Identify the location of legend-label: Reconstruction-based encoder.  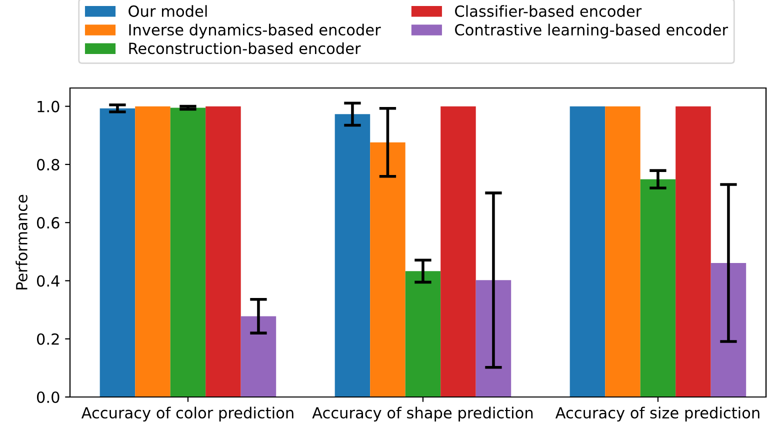
(245, 48).